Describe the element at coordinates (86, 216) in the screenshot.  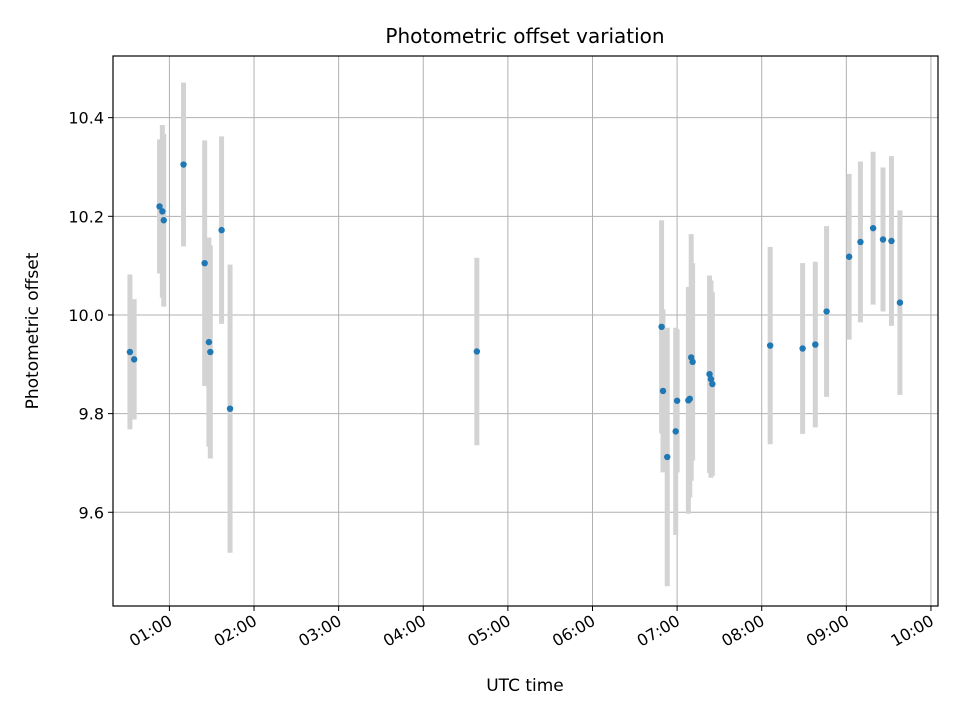
I see `y-tick-label: 10.2` at that location.